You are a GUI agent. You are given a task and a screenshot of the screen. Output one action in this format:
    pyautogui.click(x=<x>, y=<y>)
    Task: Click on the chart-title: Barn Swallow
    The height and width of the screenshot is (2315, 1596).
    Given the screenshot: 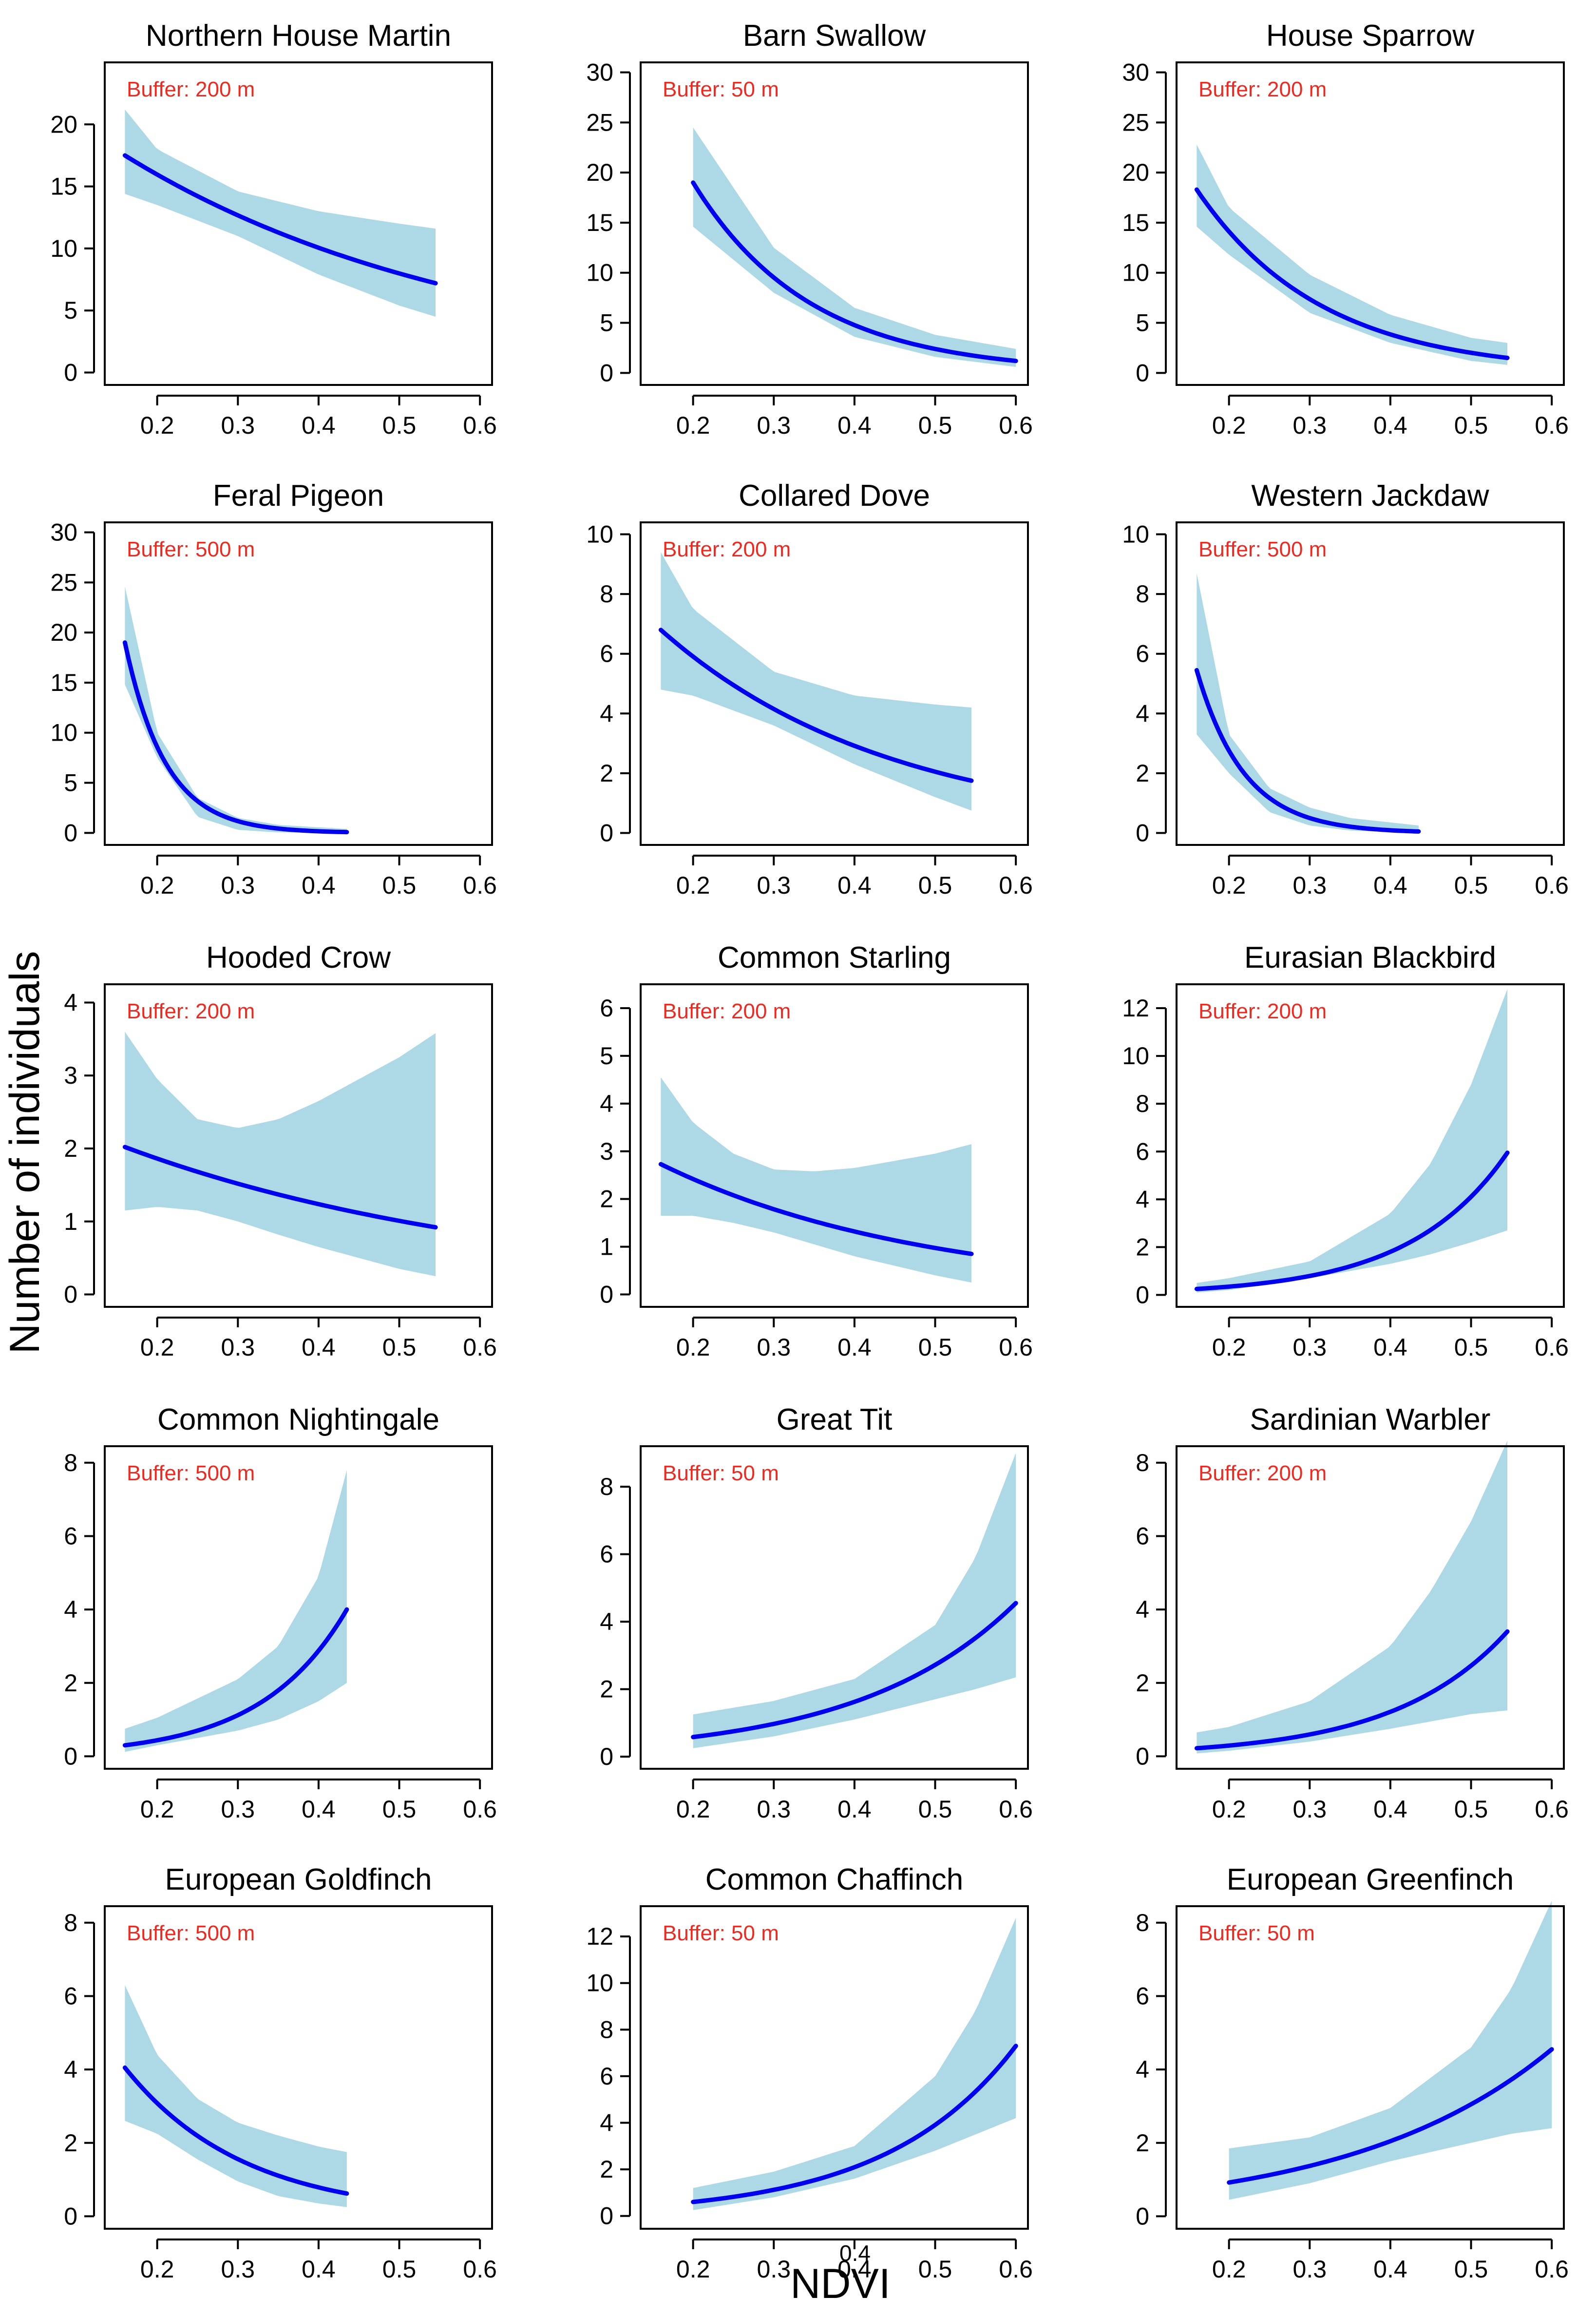 What is the action you would take?
    pyautogui.click(x=835, y=36)
    